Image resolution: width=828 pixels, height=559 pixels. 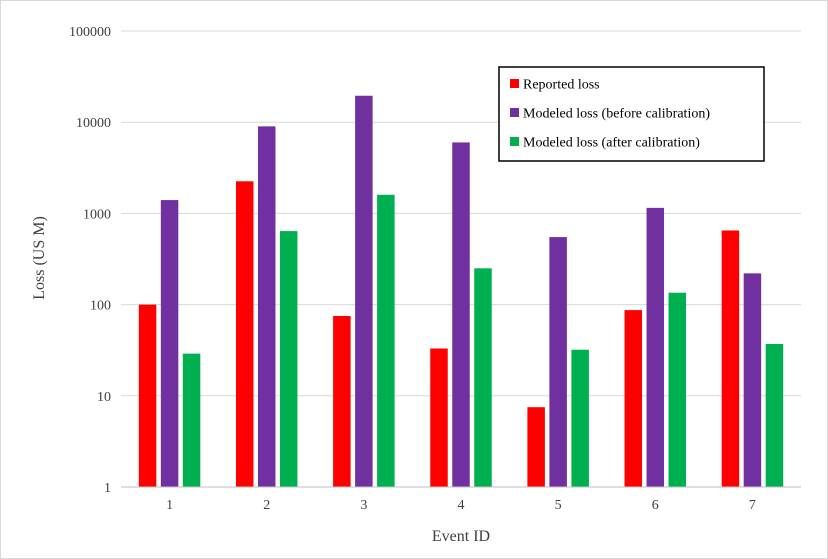 I want to click on legend-box, so click(x=631, y=114).